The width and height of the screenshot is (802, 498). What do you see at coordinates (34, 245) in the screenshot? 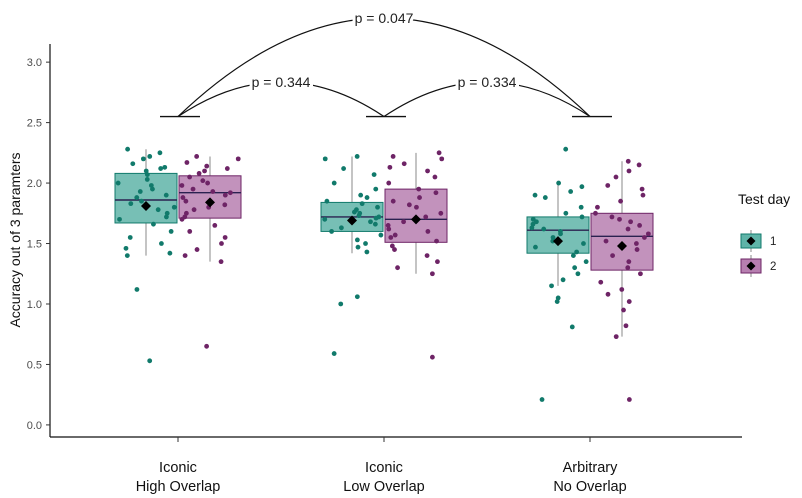
I see `y-tick-label: 1.5` at bounding box center [34, 245].